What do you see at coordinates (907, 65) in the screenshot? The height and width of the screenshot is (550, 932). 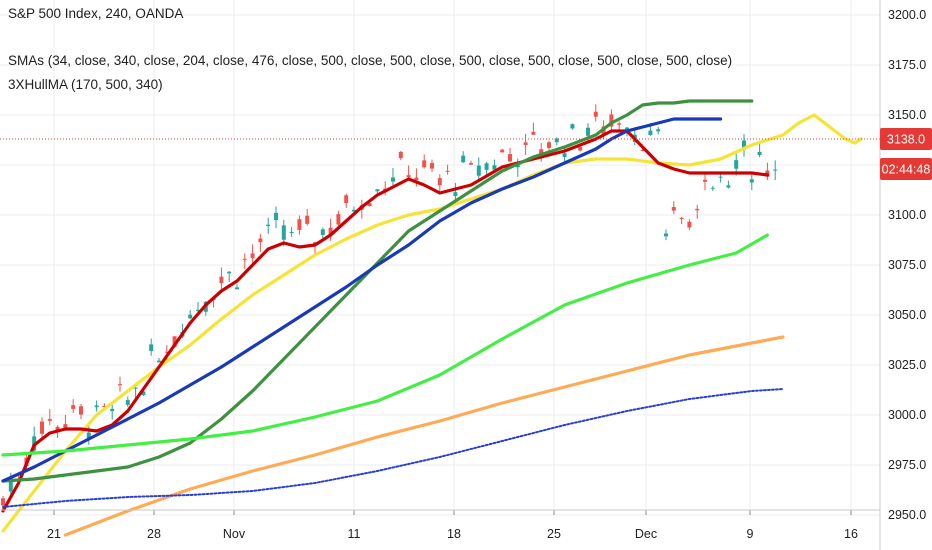 I see `y-tick-label: 3175.0` at bounding box center [907, 65].